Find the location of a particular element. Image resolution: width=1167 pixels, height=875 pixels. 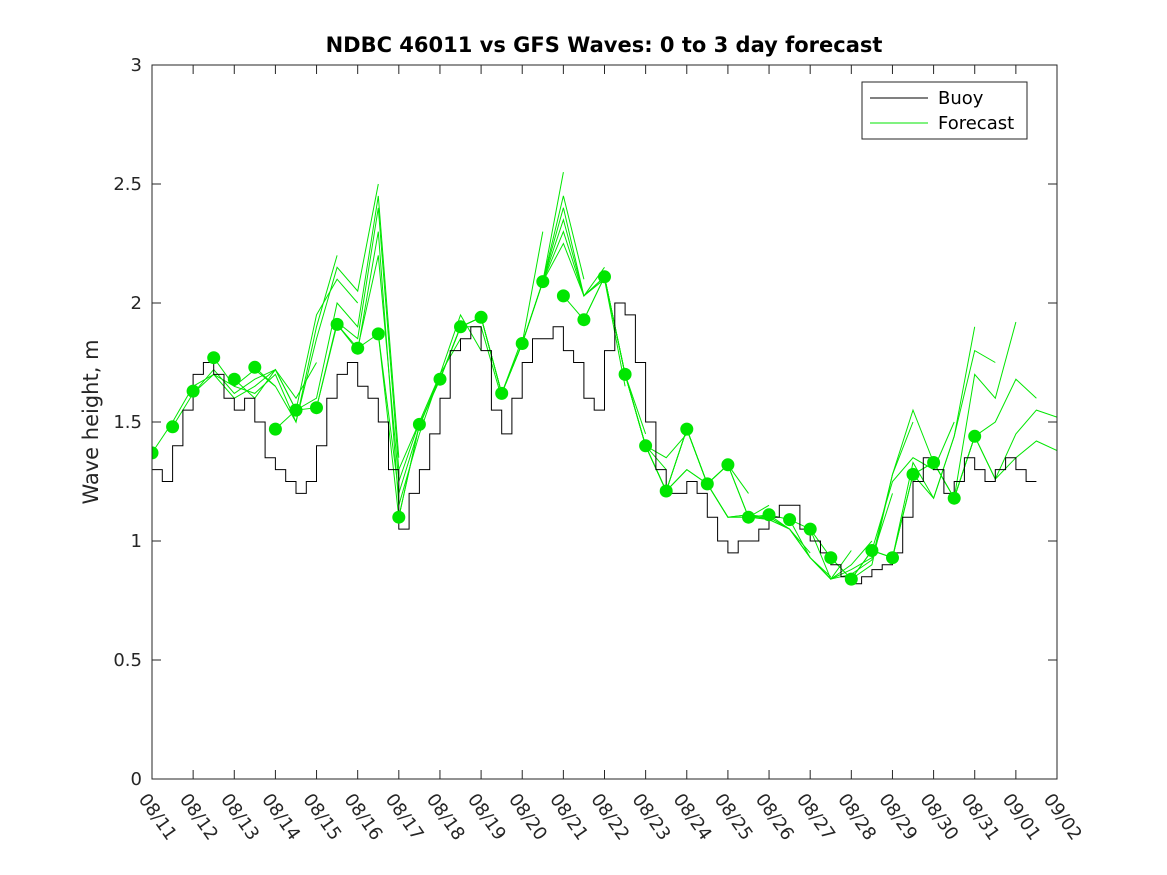

legend-label-forecast: Forecast is located at coordinates (976, 123).